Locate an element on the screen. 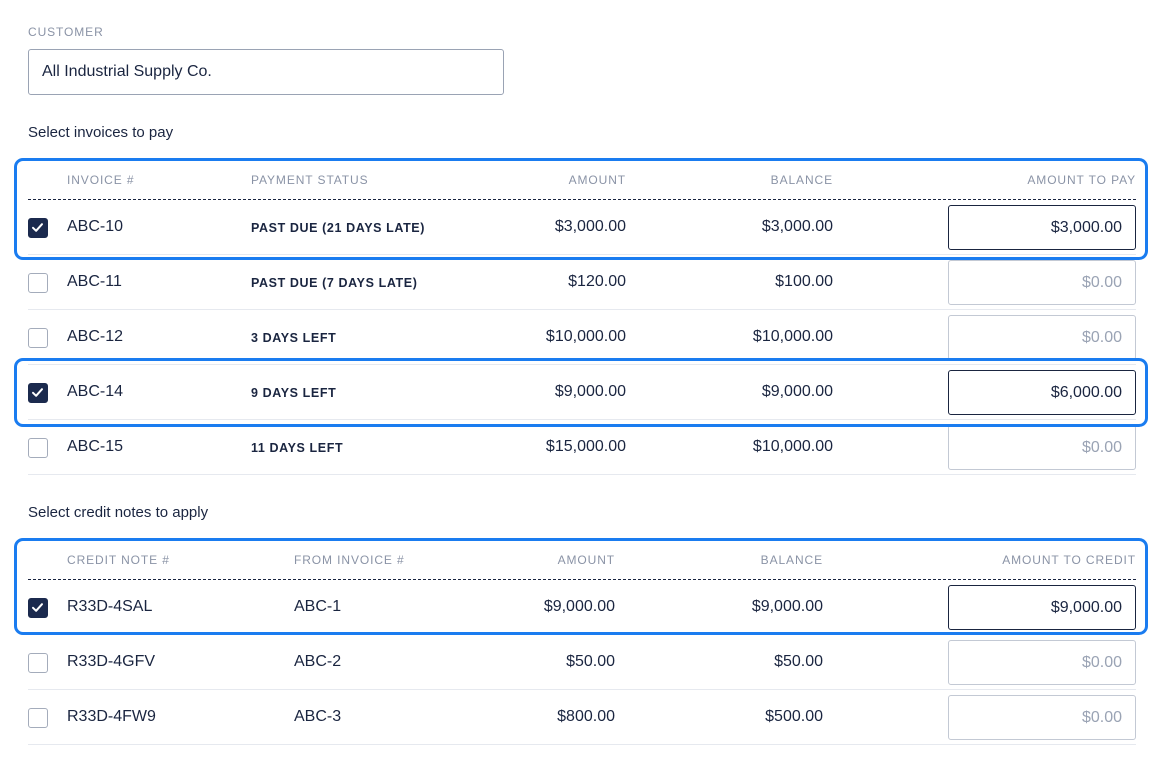 The image size is (1166, 768). invoice-amount: $10,000.00 is located at coordinates (585, 336).